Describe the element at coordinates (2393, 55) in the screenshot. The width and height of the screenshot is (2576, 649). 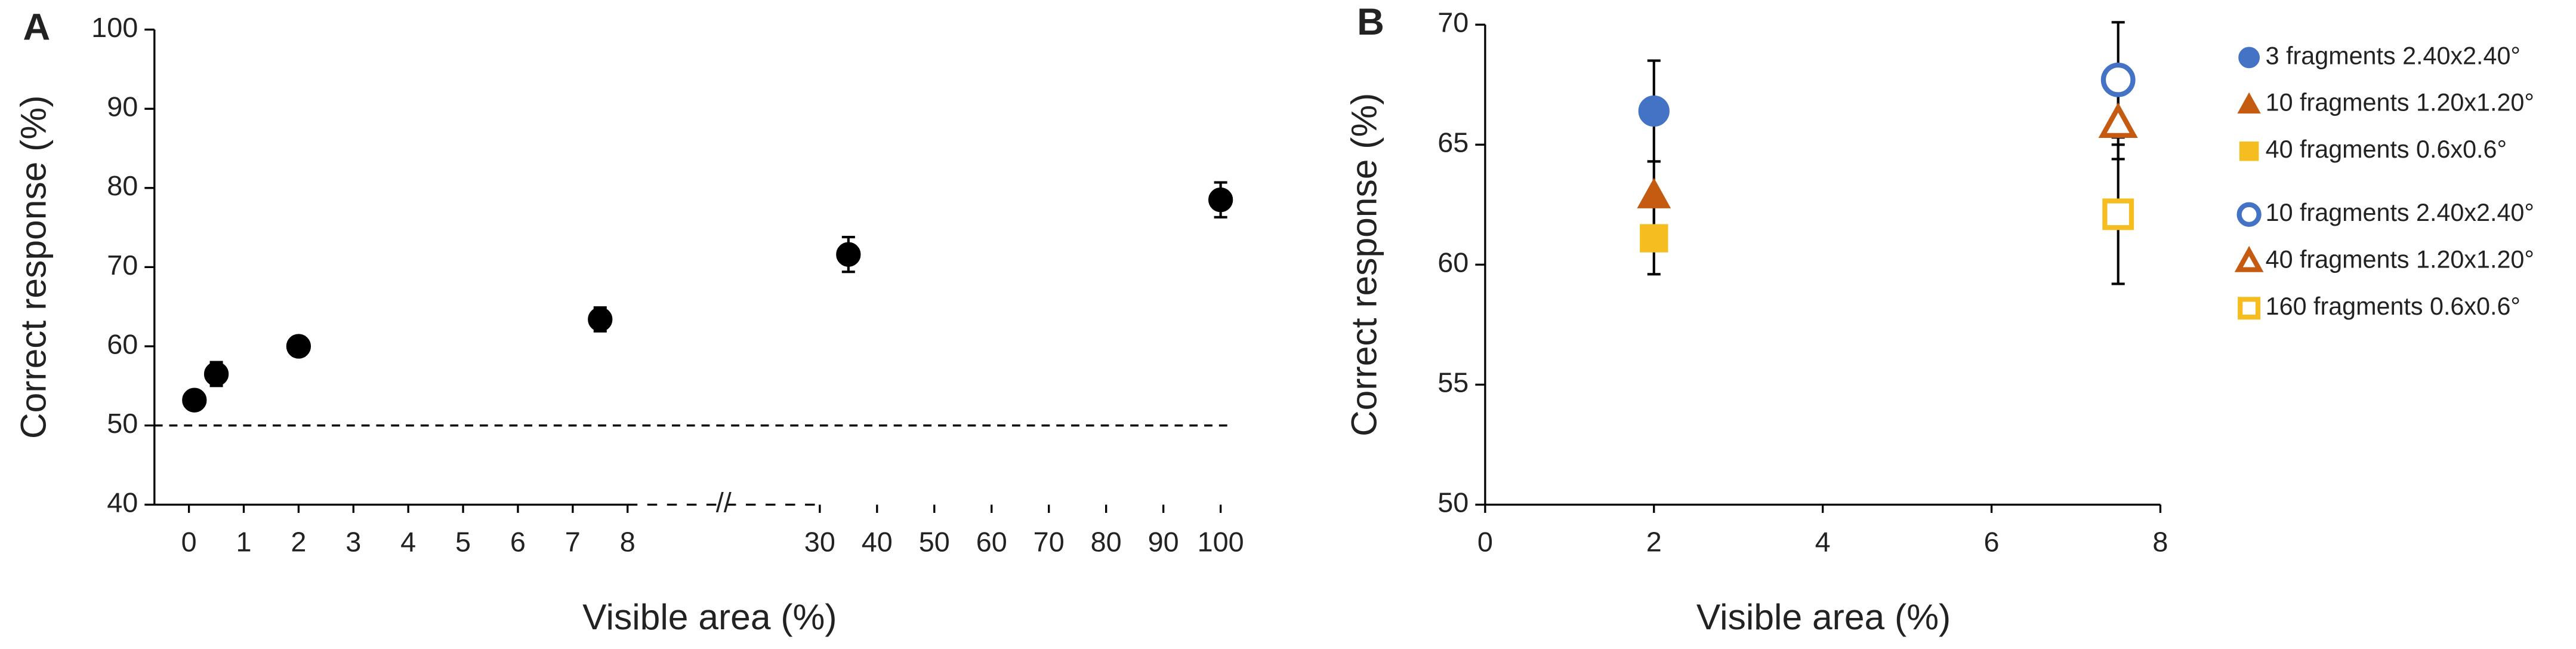
I see `legend-label: 3 fragments 2.40x2.40°` at that location.